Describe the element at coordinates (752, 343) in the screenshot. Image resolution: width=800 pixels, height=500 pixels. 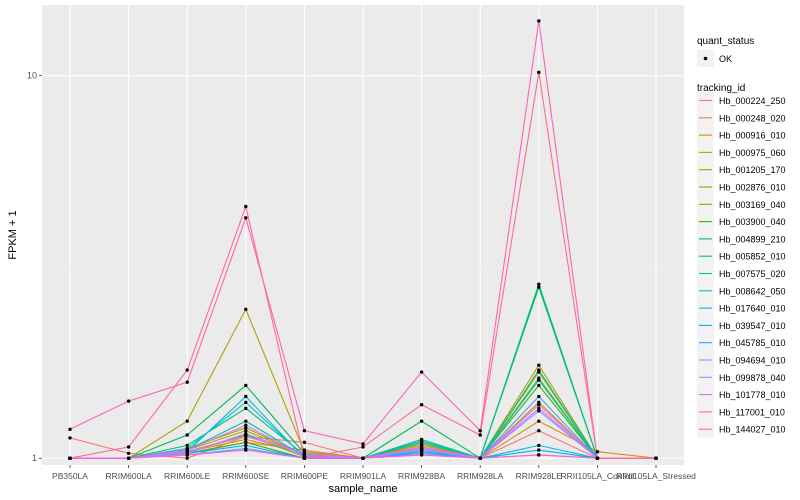
I see `legend-tracking-label: Hb_045785_010` at that location.